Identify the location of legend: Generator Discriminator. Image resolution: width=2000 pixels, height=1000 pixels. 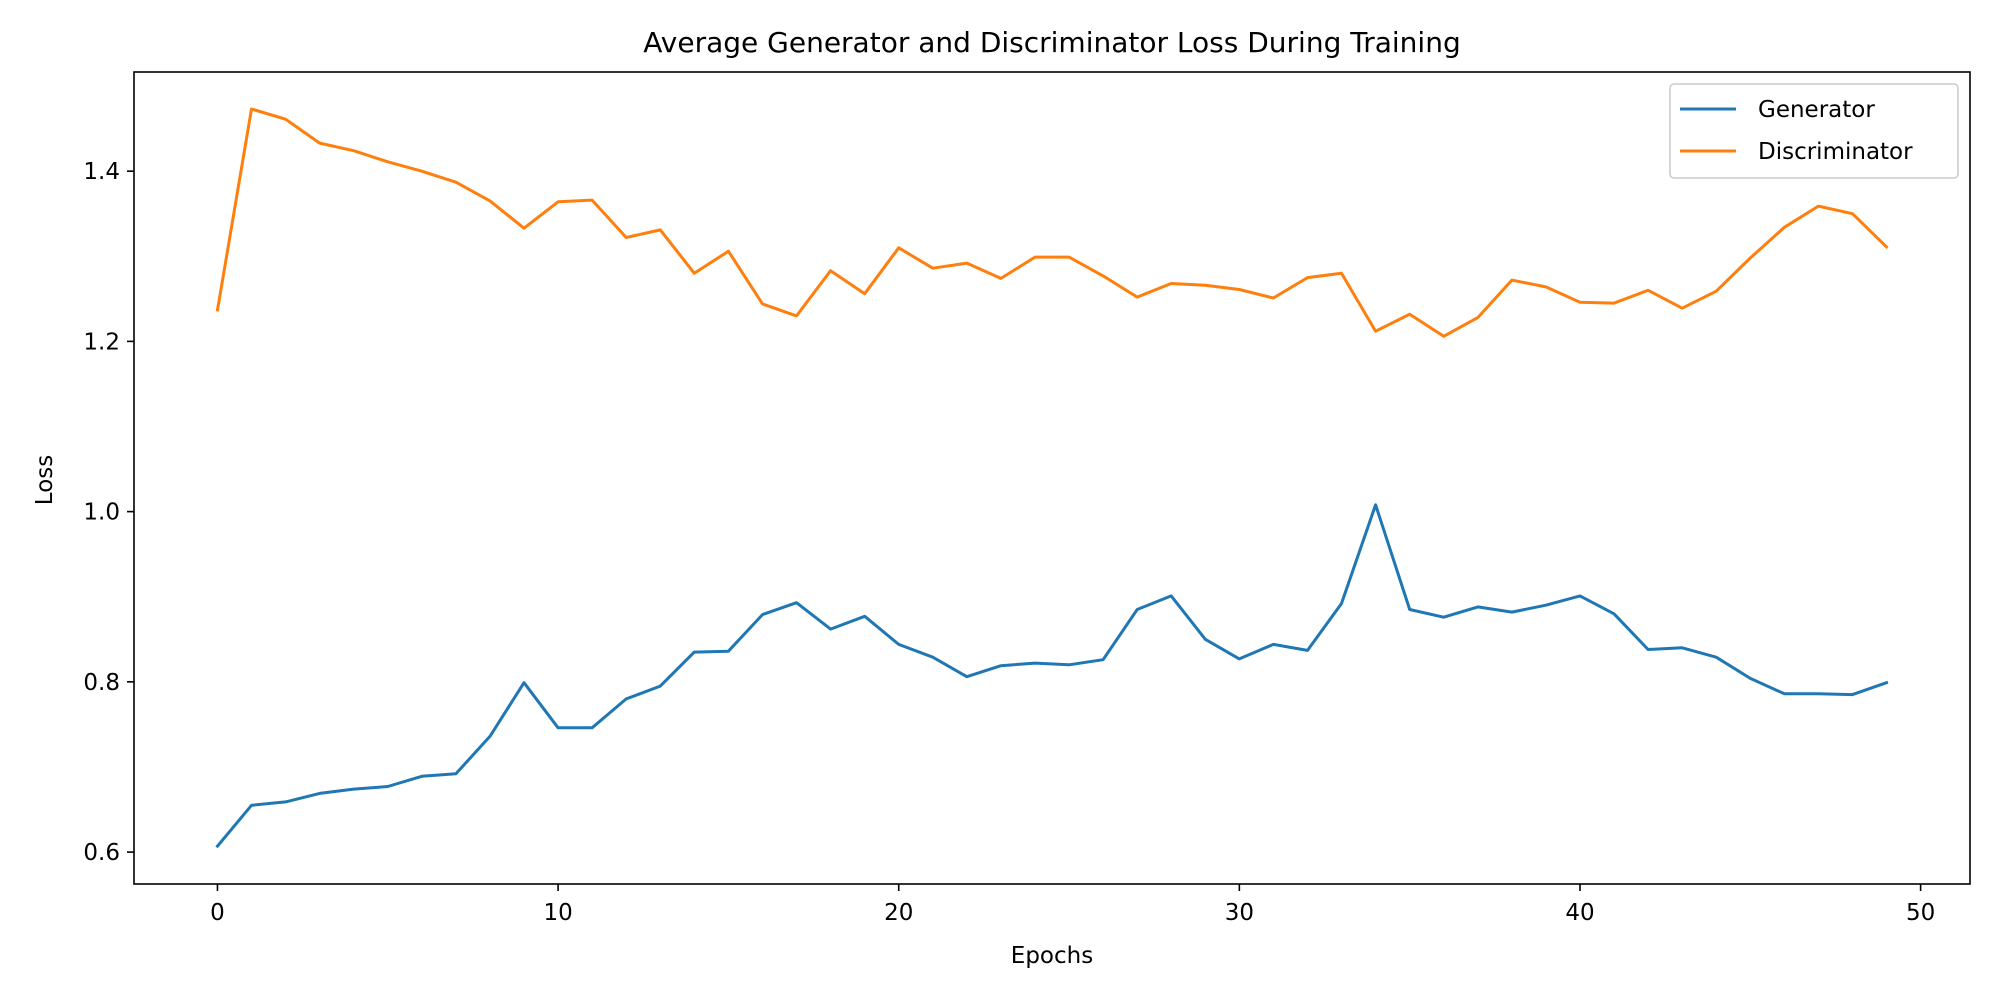
(1814, 131).